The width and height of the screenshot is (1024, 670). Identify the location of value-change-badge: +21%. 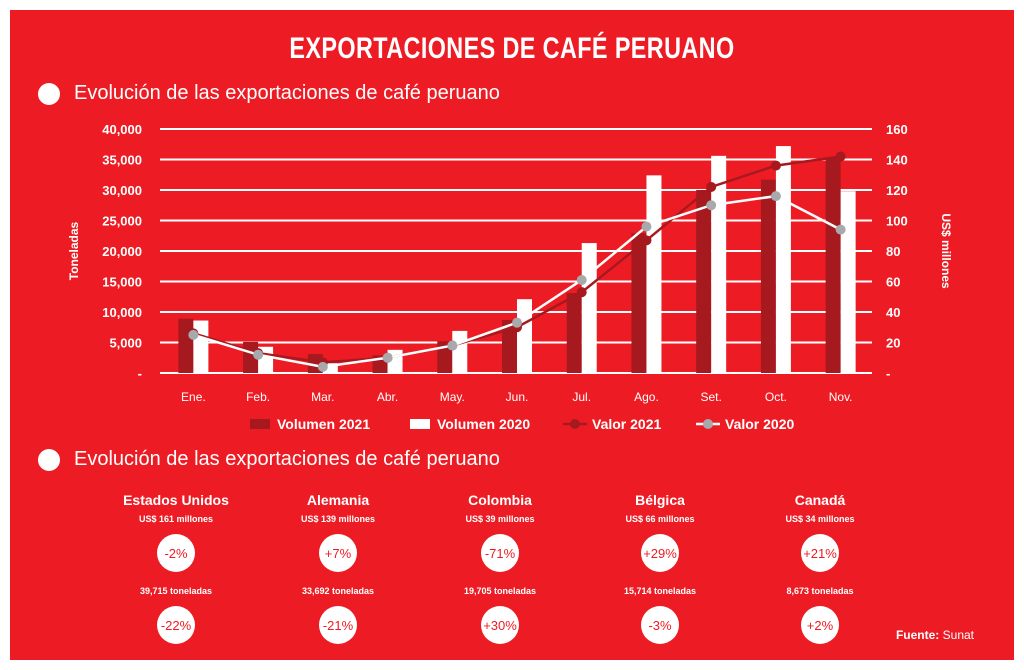
(820, 553).